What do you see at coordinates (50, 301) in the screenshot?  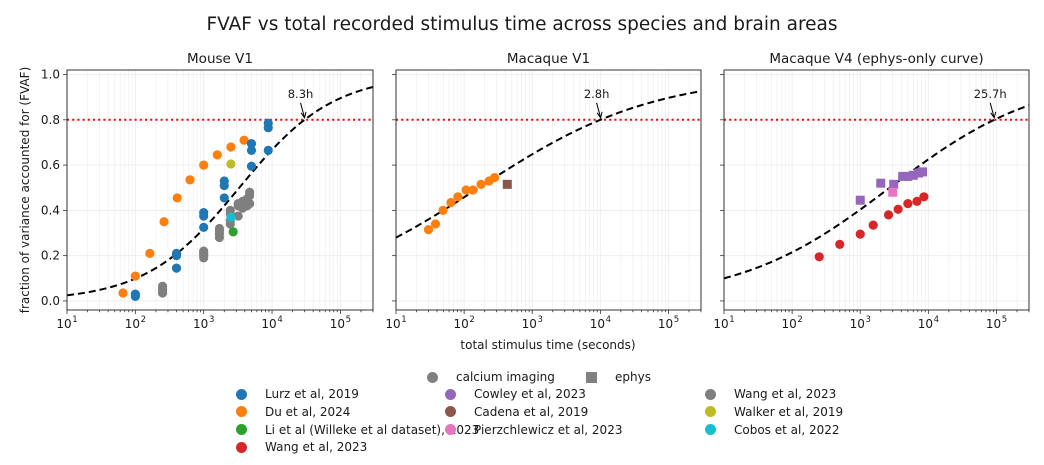 I see `y-tick-label: 0.0` at bounding box center [50, 301].